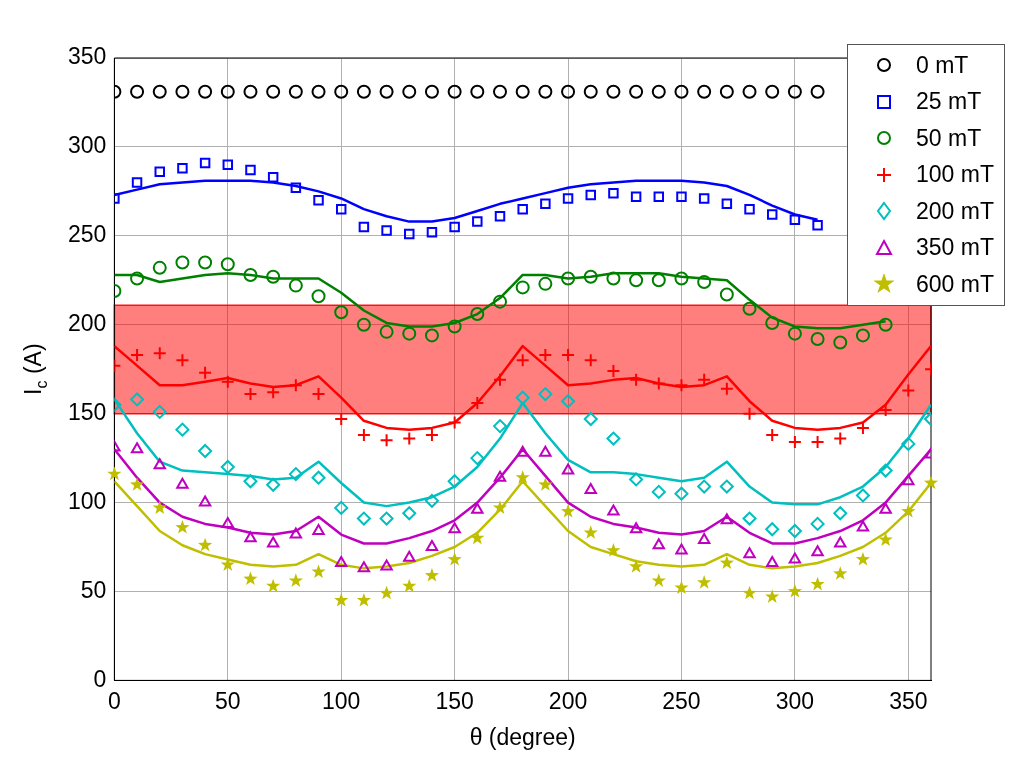 The width and height of the screenshot is (1017, 776). I want to click on y-tick-label: 200, so click(87, 323).